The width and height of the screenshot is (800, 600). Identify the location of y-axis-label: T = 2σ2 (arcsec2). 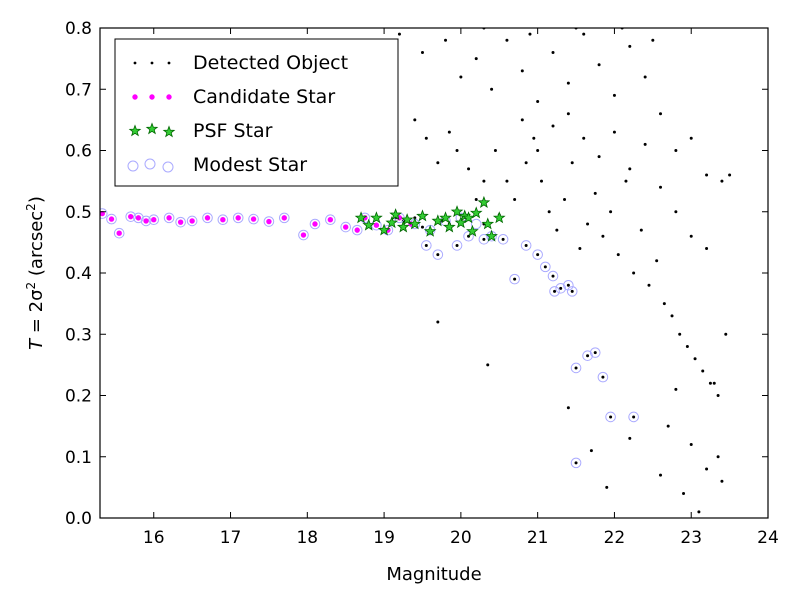
(35, 273).